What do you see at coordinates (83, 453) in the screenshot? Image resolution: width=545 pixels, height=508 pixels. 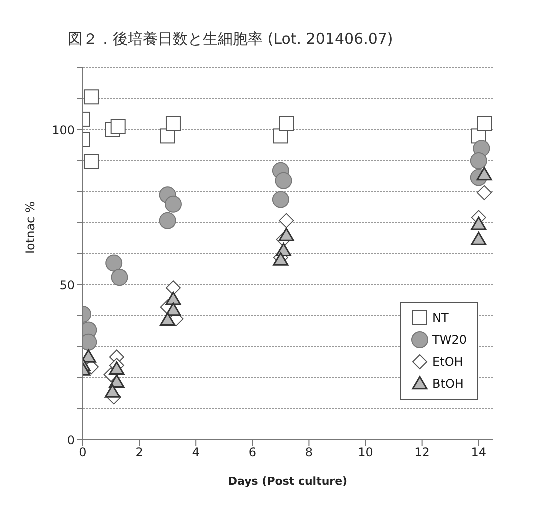 I see `x-tick-label: 0` at bounding box center [83, 453].